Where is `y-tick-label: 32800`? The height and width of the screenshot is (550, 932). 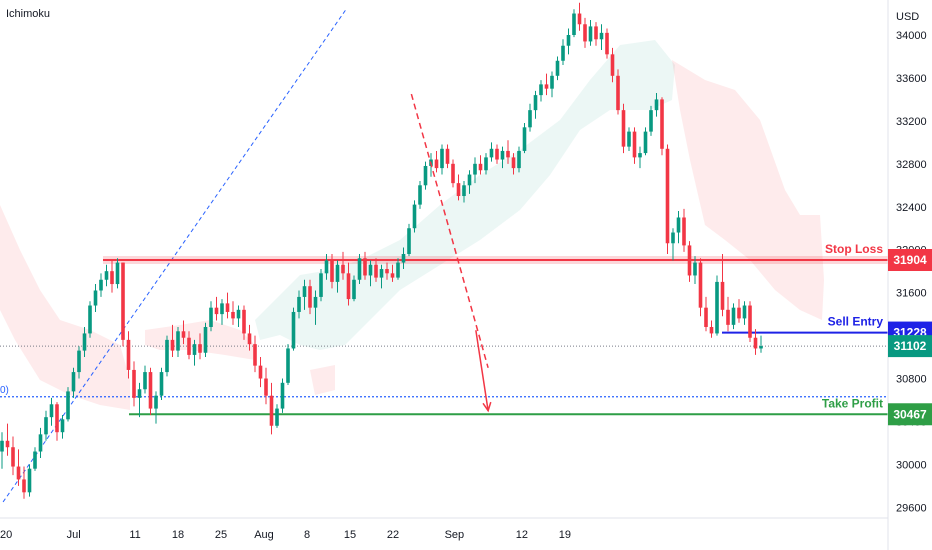
y-tick-label: 32800 is located at coordinates (911, 165).